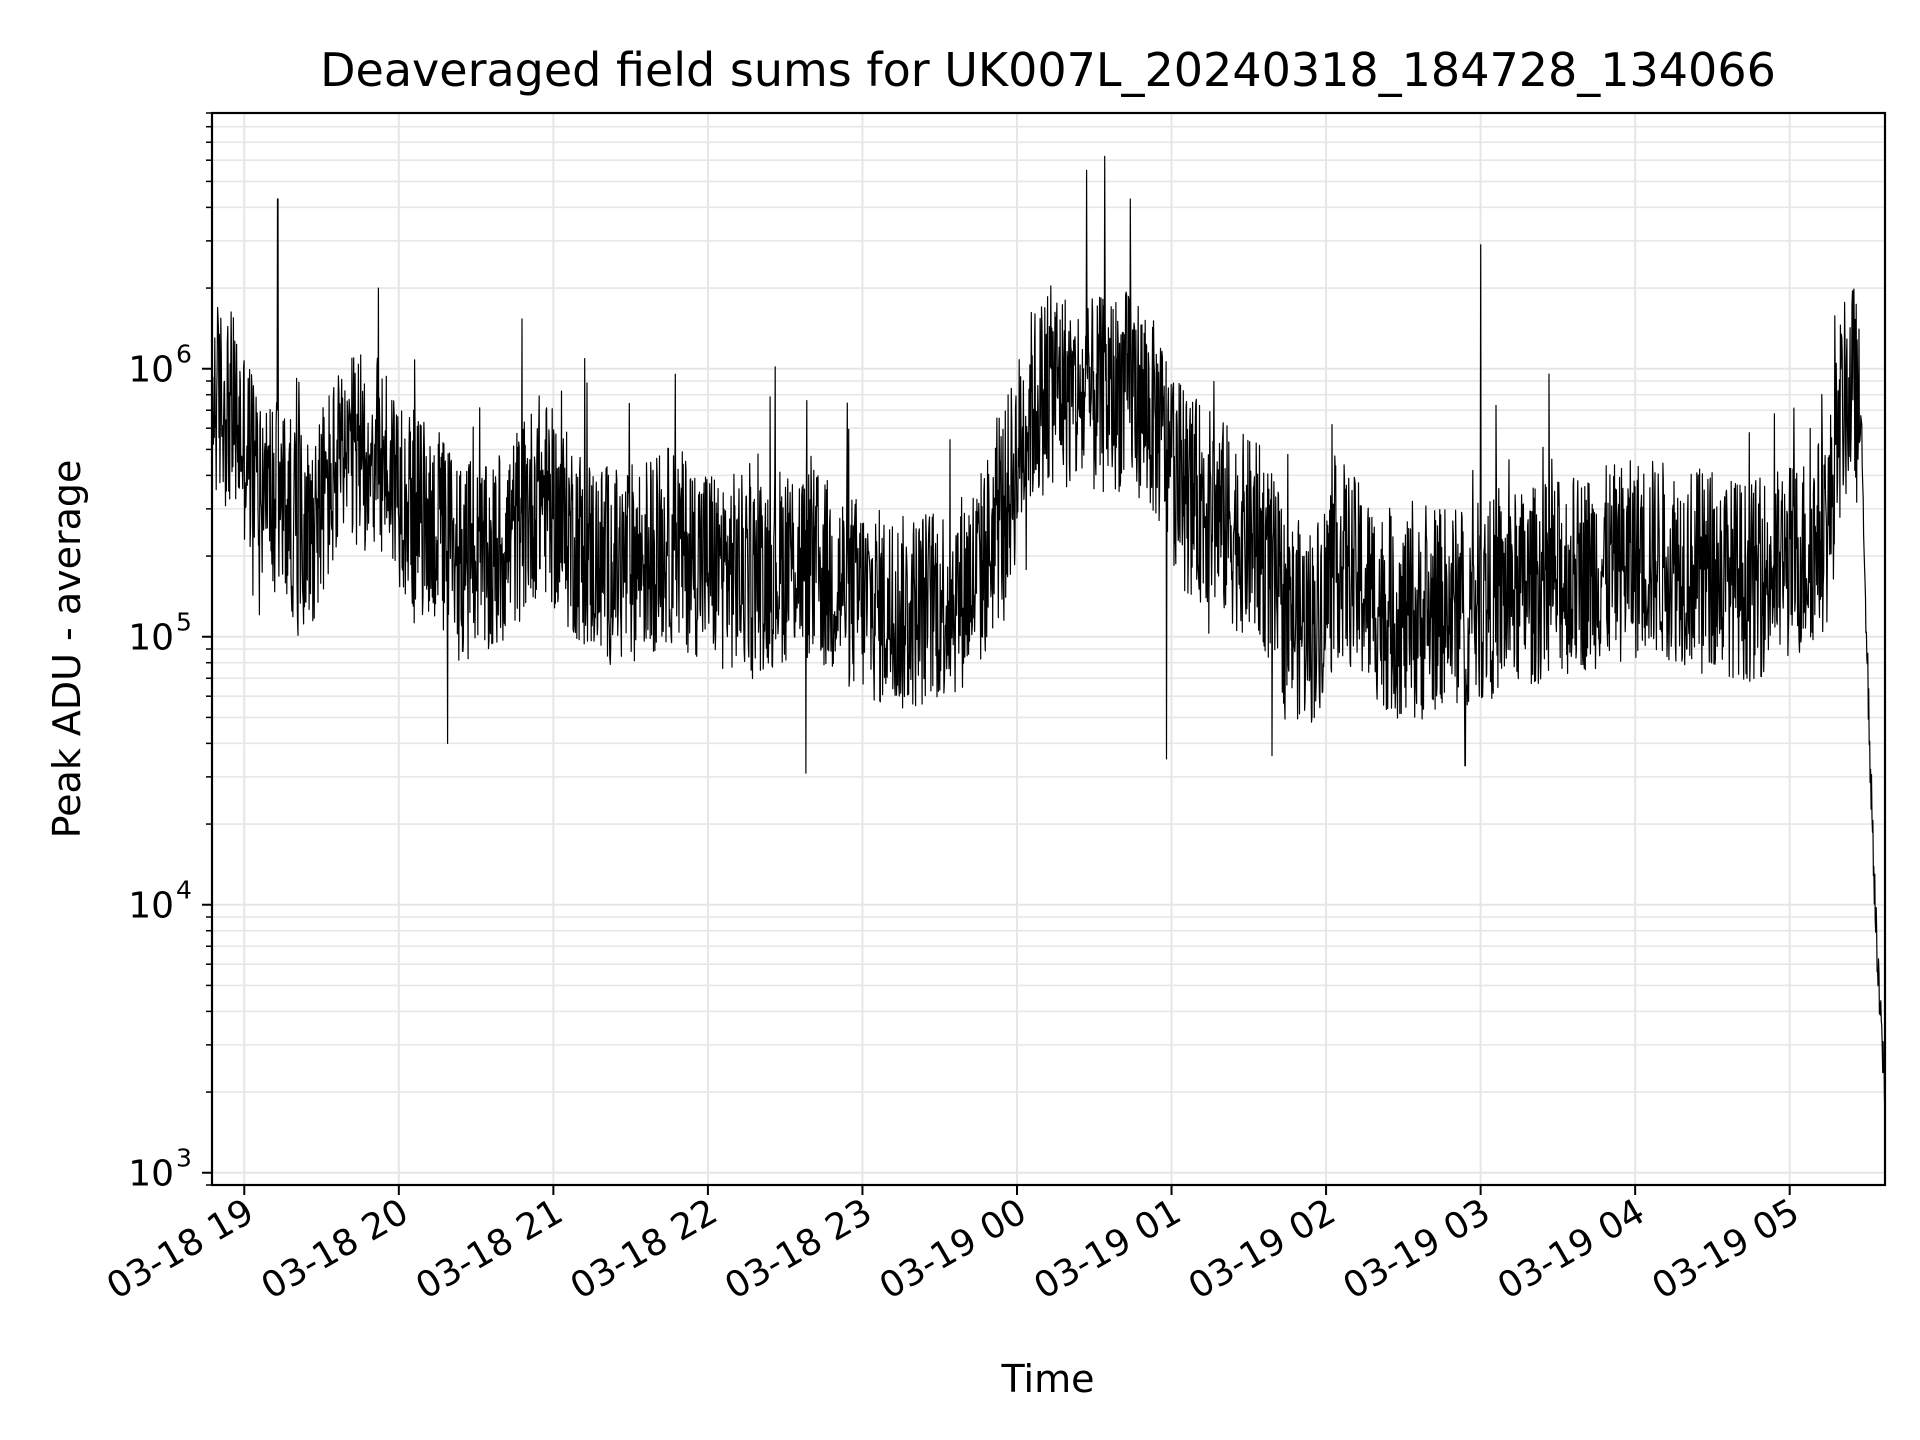 The image size is (1920, 1440). Describe the element at coordinates (184, 890) in the screenshot. I see `y-tick-exponent: 4` at that location.